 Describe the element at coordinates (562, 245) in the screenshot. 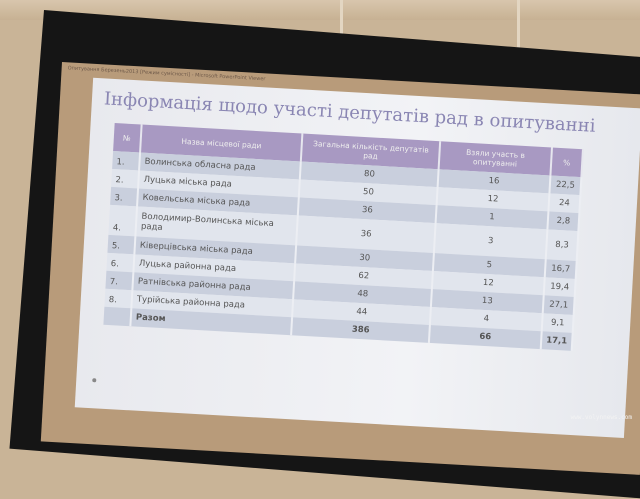

I see `row-percent: 8,3` at that location.